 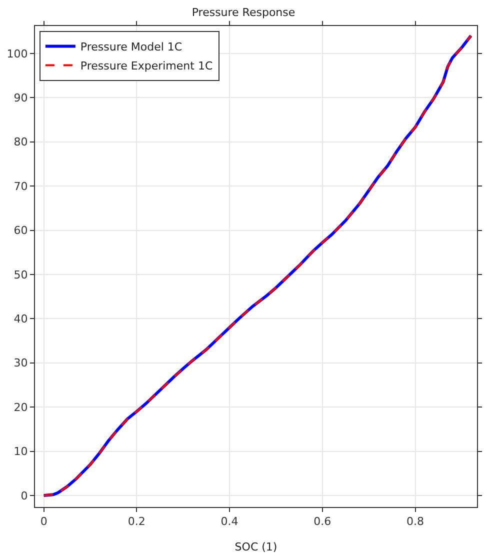 What do you see at coordinates (146, 66) in the screenshot?
I see `legend-label: Pressure Experiment 1C` at bounding box center [146, 66].